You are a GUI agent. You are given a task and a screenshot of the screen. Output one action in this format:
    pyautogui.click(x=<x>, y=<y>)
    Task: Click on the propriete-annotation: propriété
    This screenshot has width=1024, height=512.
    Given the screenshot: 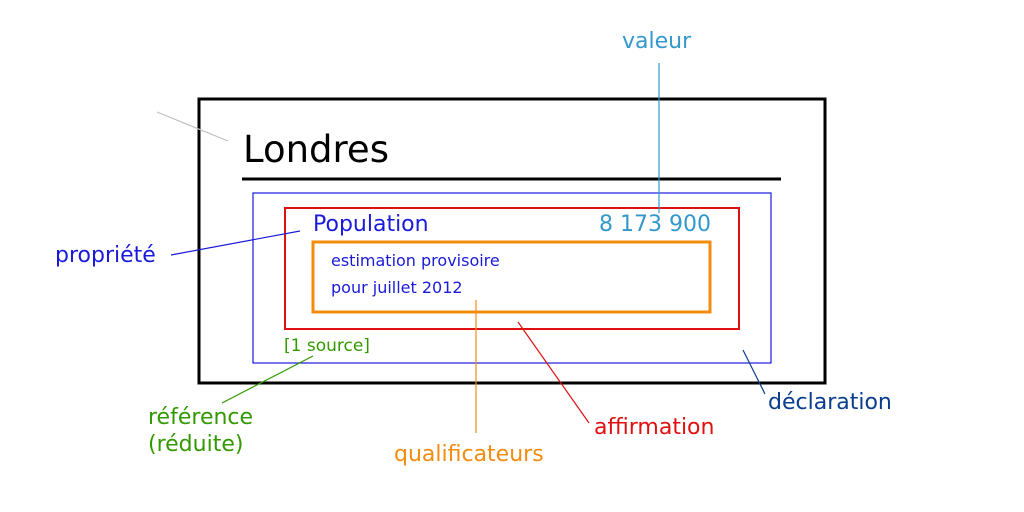 What is the action you would take?
    pyautogui.click(x=105, y=255)
    